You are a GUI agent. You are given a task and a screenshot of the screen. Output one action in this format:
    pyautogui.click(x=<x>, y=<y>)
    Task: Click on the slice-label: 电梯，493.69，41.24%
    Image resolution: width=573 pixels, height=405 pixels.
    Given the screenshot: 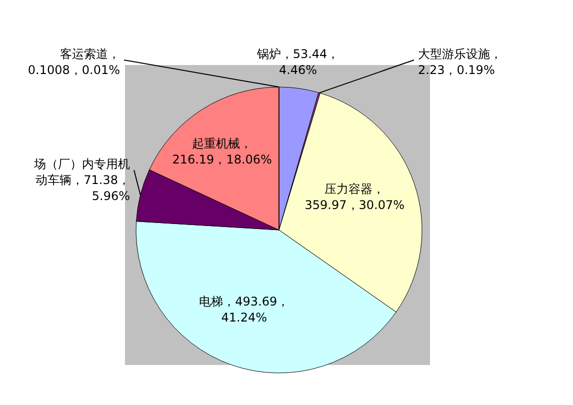 What is the action you would take?
    pyautogui.click(x=244, y=309)
    